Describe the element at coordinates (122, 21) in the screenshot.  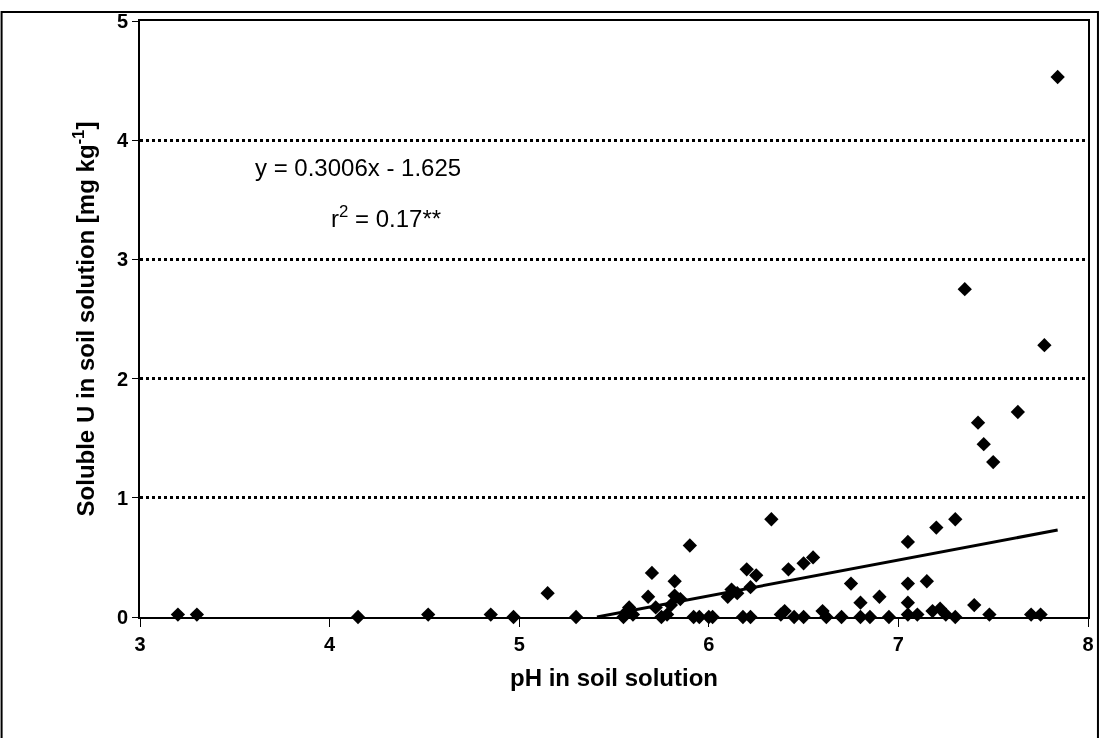
I see `y-tick-label: 5` at that location.